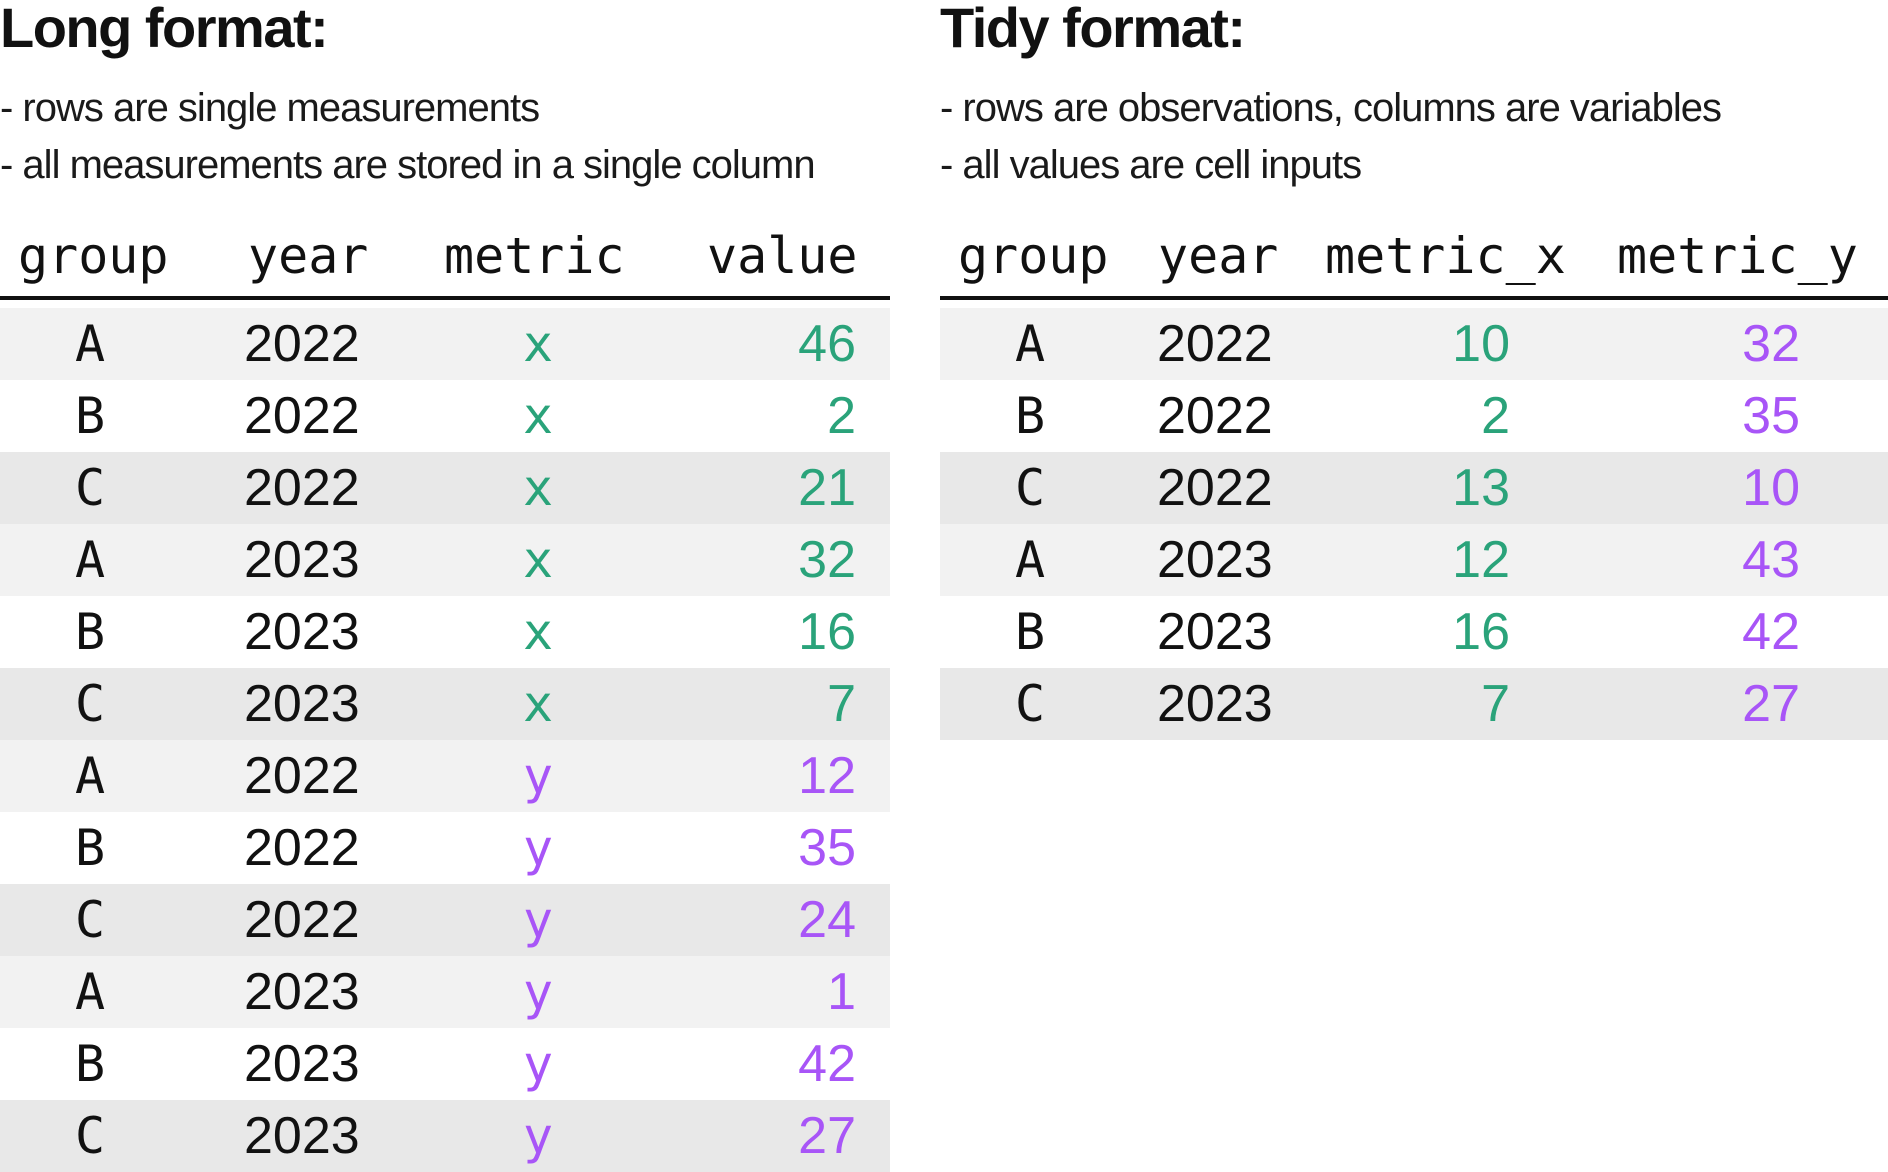 Image resolution: width=1888 pixels, height=1172 pixels. What do you see at coordinates (1771, 704) in the screenshot?
I see `metric-y-cell: 27` at bounding box center [1771, 704].